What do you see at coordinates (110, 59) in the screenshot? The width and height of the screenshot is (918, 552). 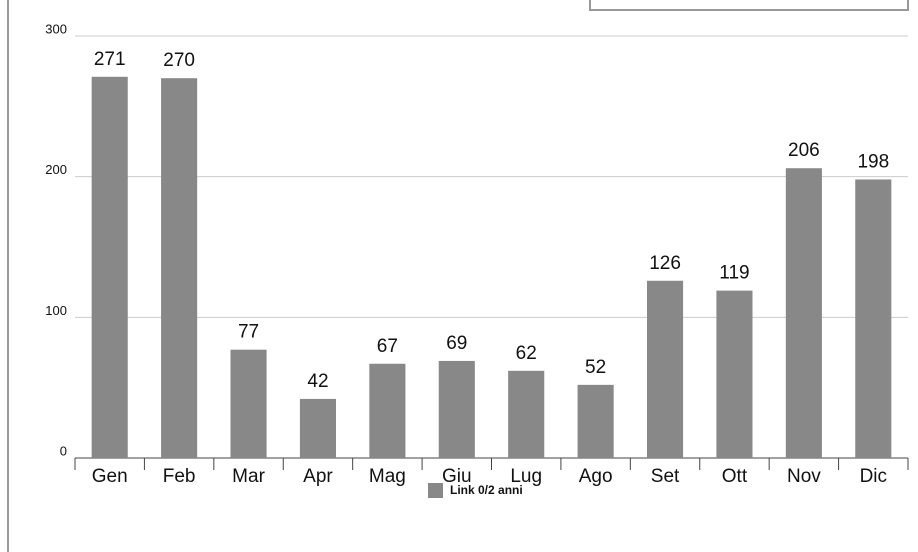 I see `data-label: 271` at bounding box center [110, 59].